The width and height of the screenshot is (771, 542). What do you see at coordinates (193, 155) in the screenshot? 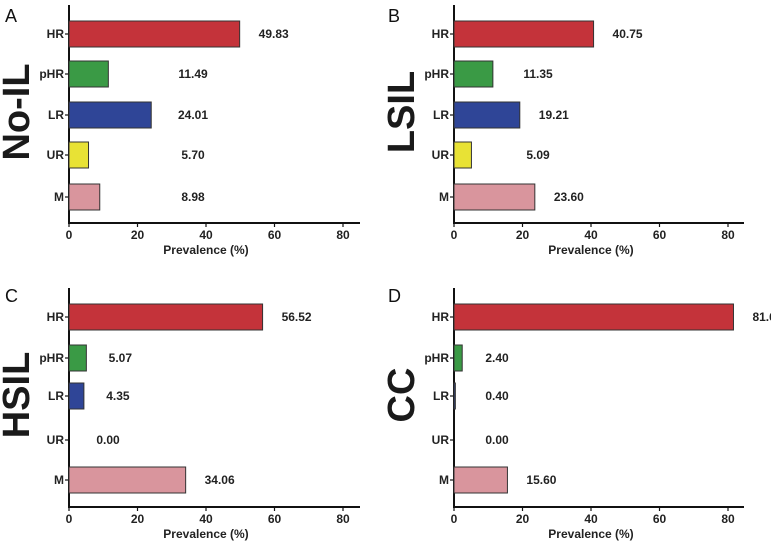
I see `value-label: 5.70` at bounding box center [193, 155].